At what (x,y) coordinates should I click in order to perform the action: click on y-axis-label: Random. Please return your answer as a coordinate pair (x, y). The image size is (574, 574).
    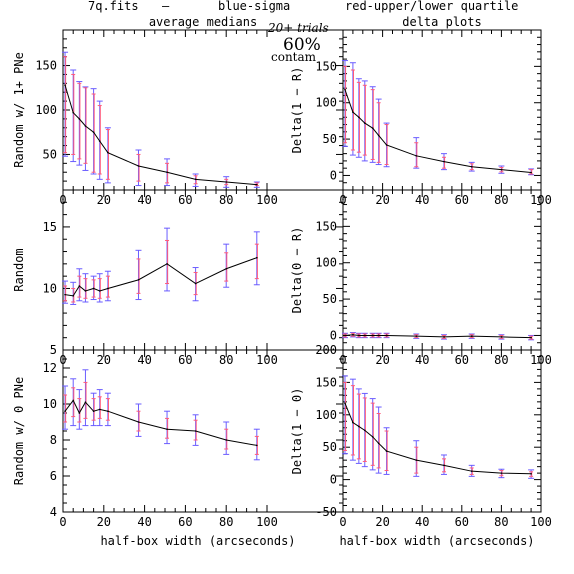
    Looking at the image, I should click on (19, 269).